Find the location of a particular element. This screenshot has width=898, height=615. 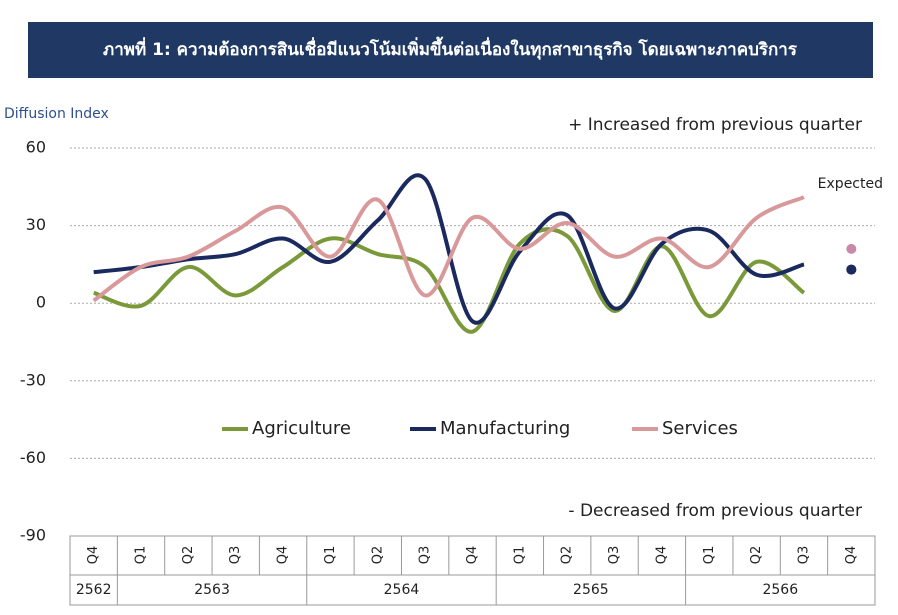

title-banner is located at coordinates (450, 50).